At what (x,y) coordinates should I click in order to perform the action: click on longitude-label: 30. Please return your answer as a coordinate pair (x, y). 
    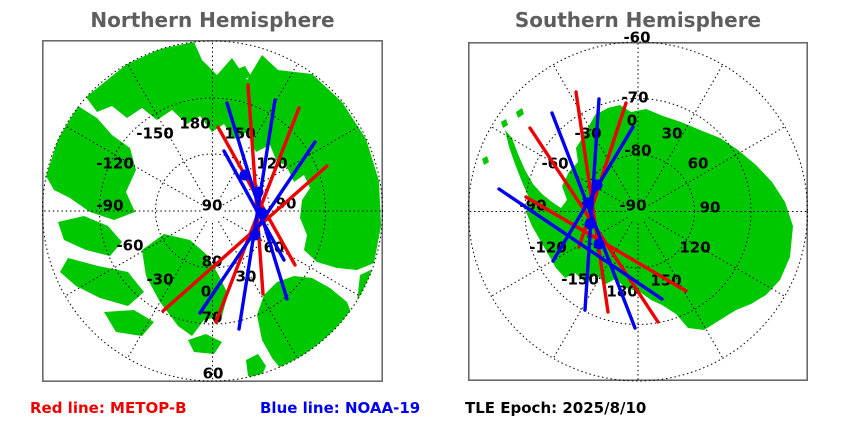
    Looking at the image, I should click on (672, 134).